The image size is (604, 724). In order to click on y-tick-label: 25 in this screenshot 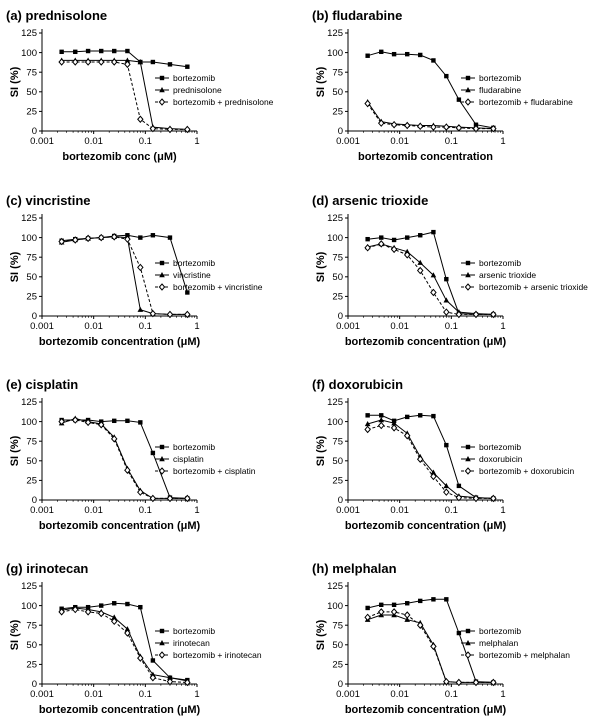, I will do `click(337, 665)`.